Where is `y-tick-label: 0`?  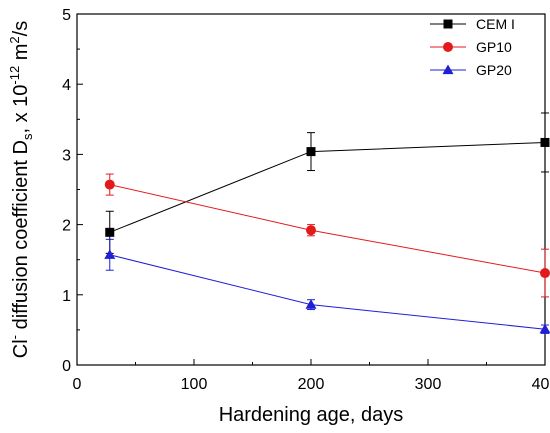 y-tick-label: 0 is located at coordinates (66, 366).